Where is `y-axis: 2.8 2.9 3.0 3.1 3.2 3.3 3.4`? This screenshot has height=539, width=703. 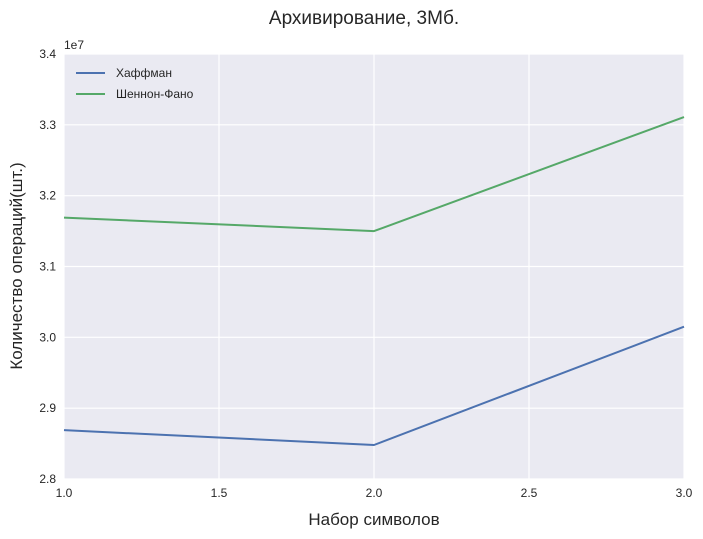 y-axis: 2.8 2.9 3.0 3.1 3.2 3.3 3.4 is located at coordinates (47, 266).